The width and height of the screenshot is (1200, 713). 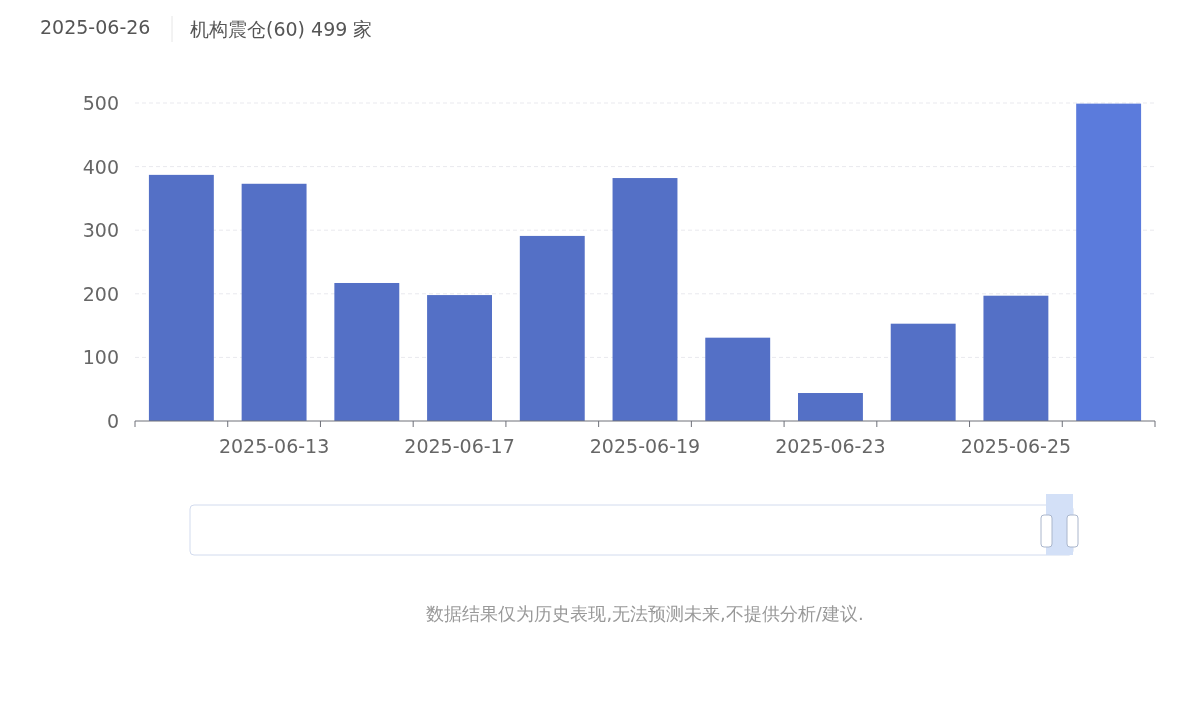 I want to click on x-tick-label: 2025-06-25, so click(x=1016, y=446).